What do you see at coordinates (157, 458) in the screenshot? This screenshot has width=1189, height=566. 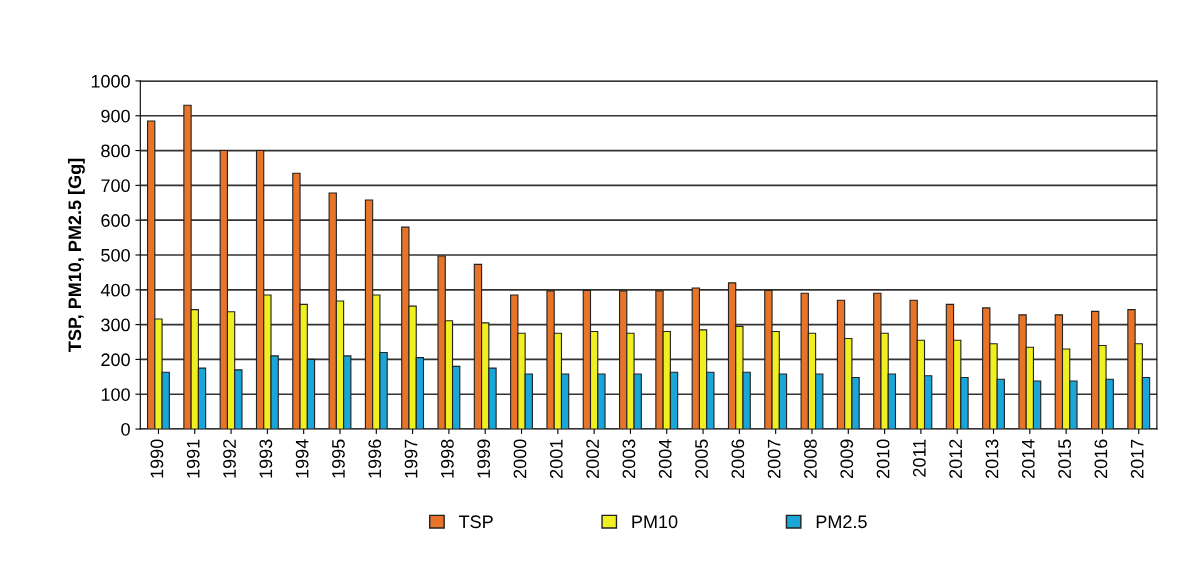 I see `x-tick-label: 1990` at bounding box center [157, 458].